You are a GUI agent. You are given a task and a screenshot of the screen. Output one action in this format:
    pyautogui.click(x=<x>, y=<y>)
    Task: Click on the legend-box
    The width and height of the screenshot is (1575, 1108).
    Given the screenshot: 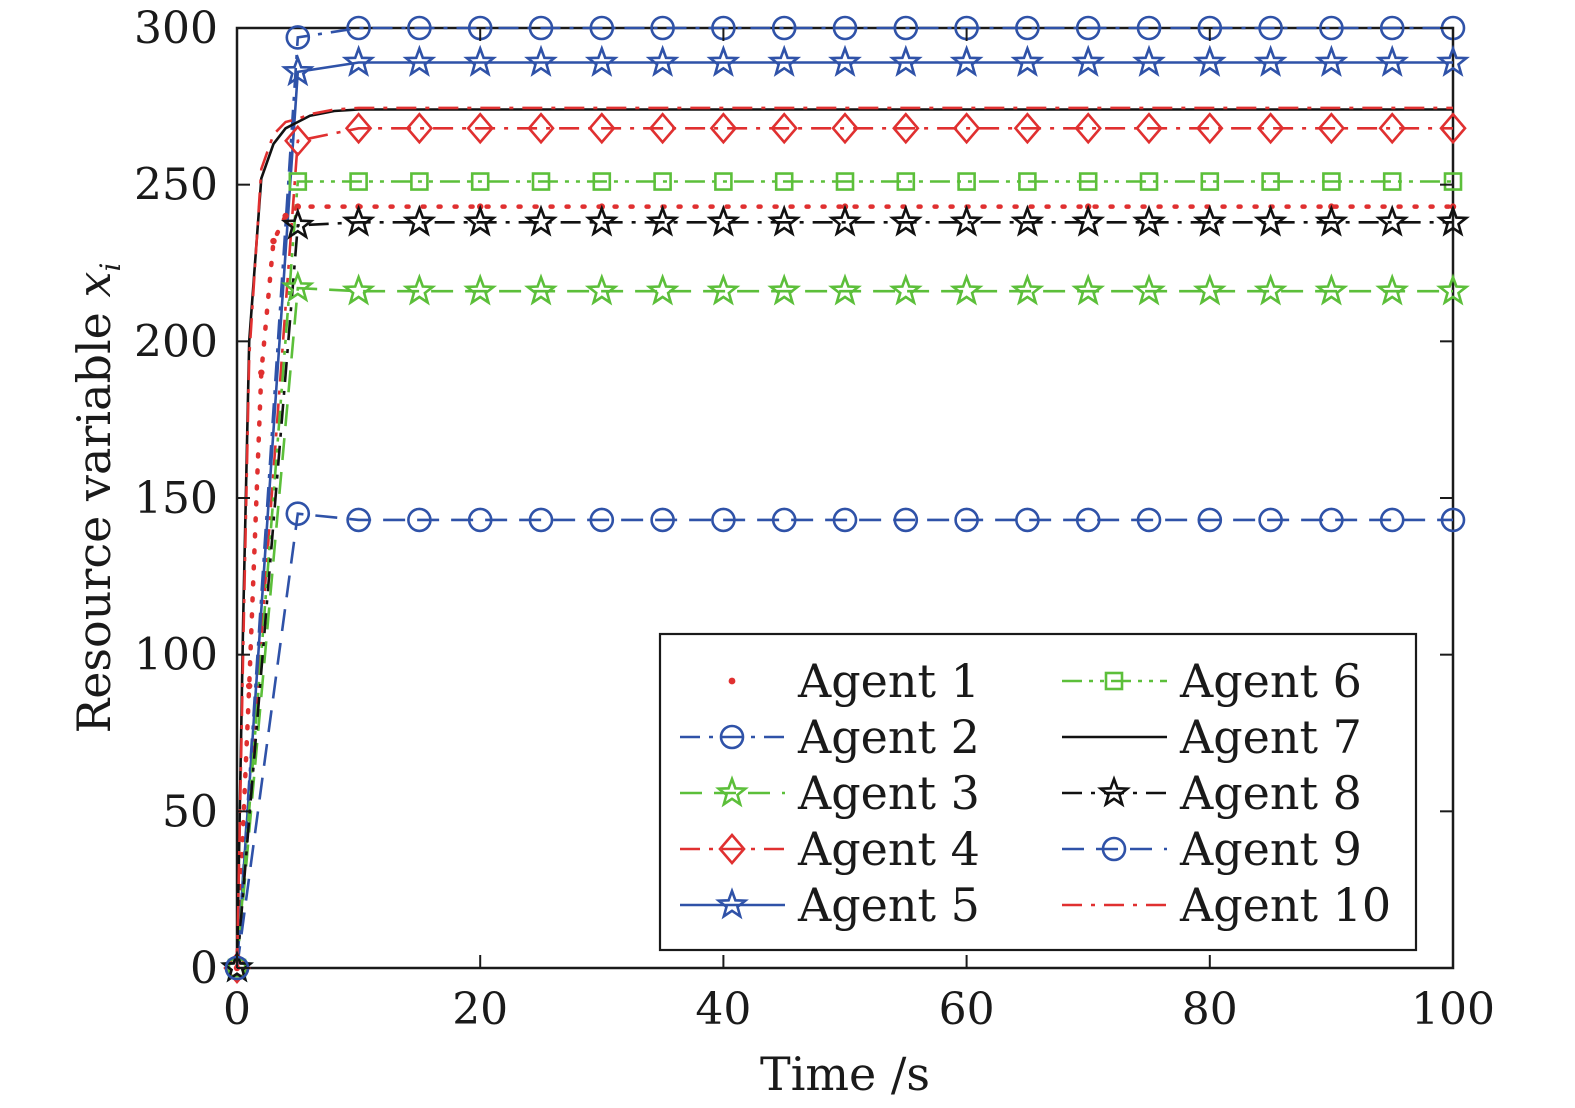 What is the action you would take?
    pyautogui.click(x=1038, y=792)
    